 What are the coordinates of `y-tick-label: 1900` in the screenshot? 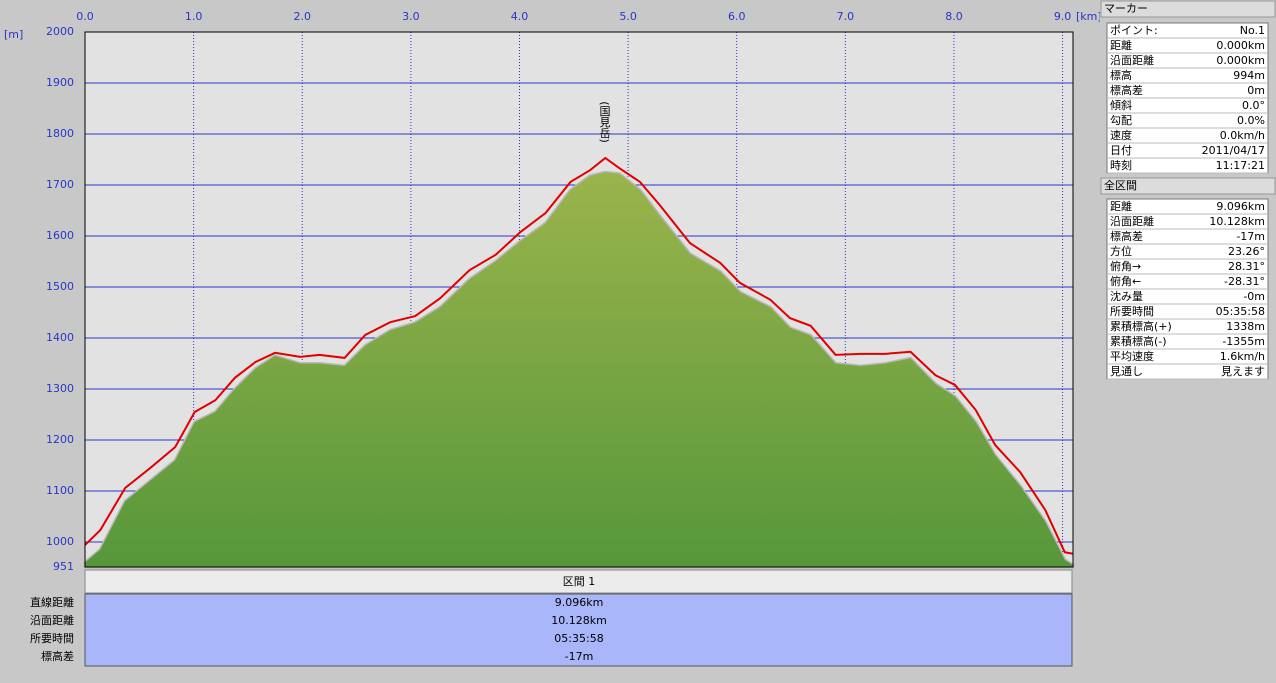 It's located at (60, 82).